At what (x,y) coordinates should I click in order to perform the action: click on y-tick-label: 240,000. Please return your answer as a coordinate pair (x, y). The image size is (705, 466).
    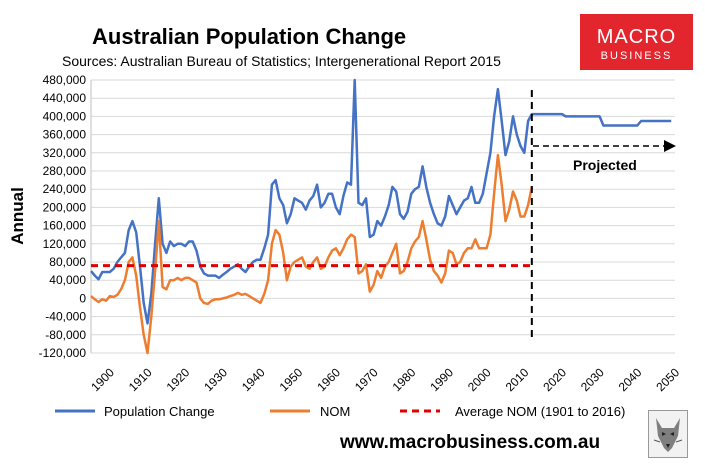
    Looking at the image, I should click on (65, 189).